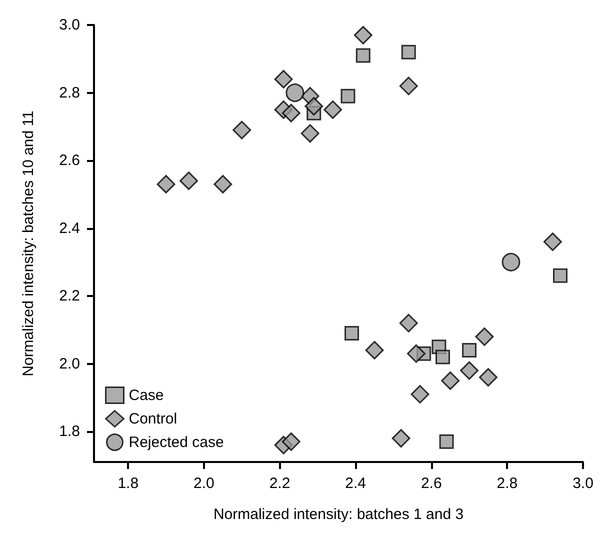  What do you see at coordinates (128, 483) in the screenshot?
I see `x-tick-label: 1.8` at bounding box center [128, 483].